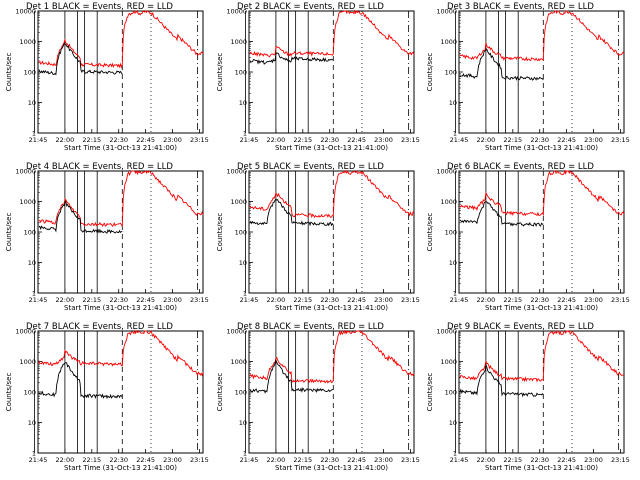 The width and height of the screenshot is (640, 480). I want to click on panel-title: Det 2 BLACK = Events, RED = LLD, so click(310, 7).